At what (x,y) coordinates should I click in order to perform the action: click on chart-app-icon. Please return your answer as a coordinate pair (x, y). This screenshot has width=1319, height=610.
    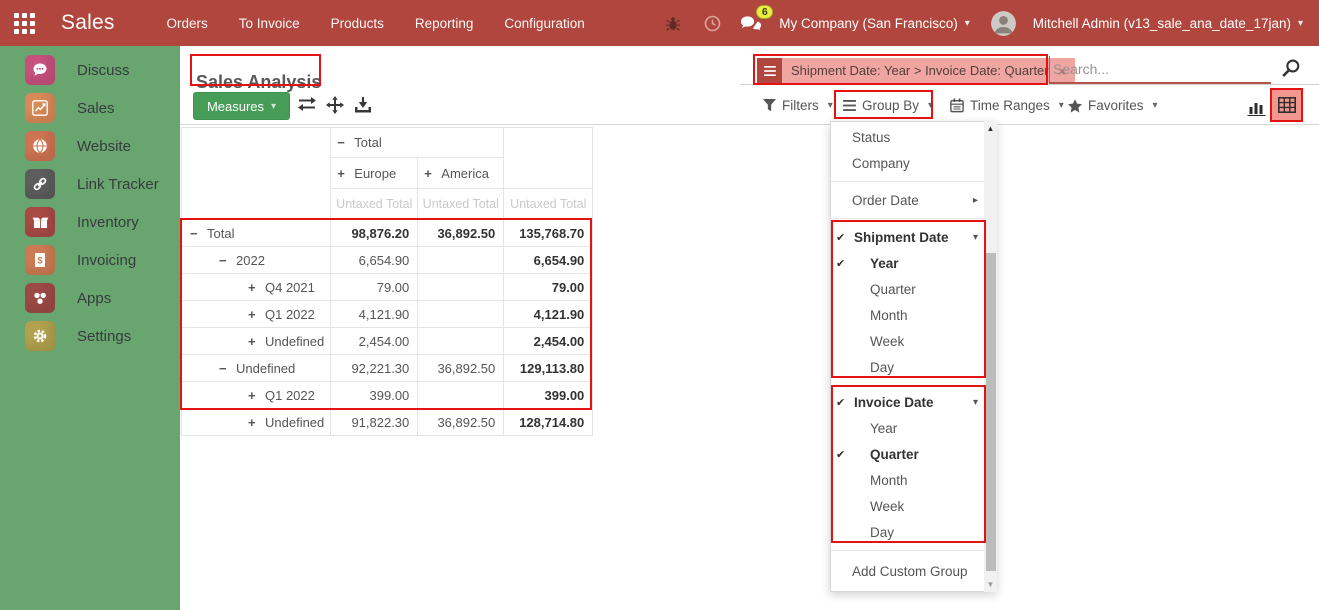
    Looking at the image, I should click on (40, 108).